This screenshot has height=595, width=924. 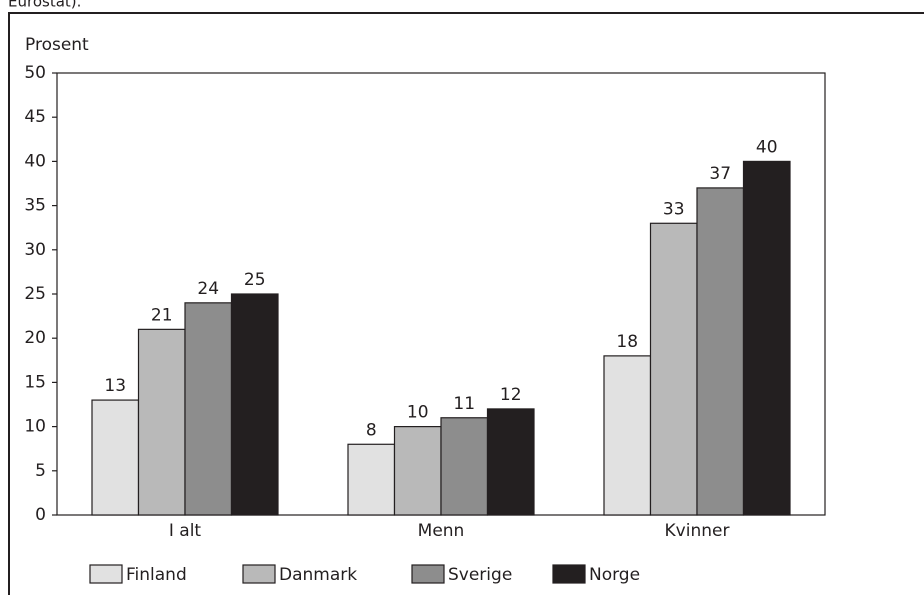 I want to click on data-label: 13, so click(x=115, y=386).